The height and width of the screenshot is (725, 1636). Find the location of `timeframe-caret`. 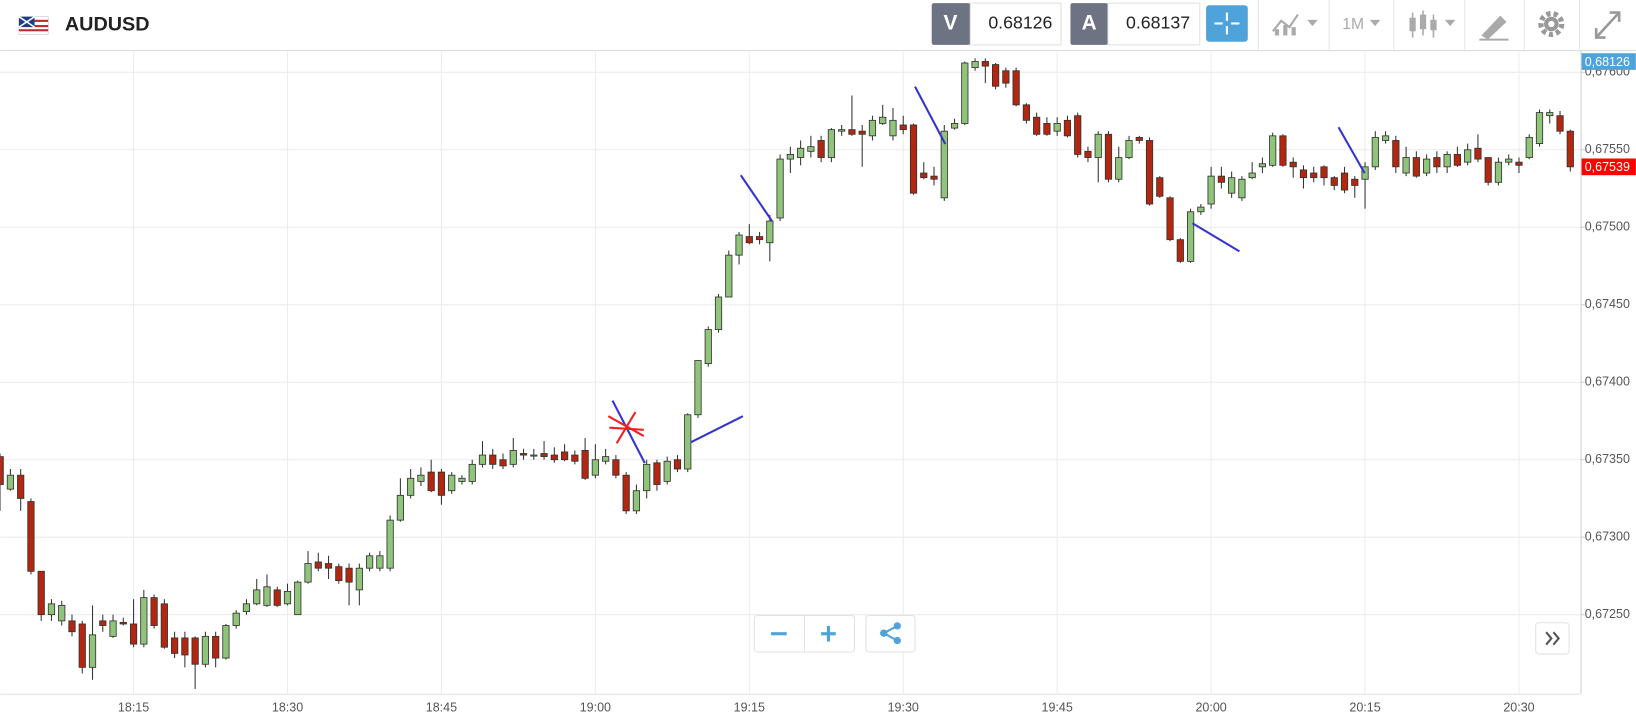

timeframe-caret is located at coordinates (1375, 23).